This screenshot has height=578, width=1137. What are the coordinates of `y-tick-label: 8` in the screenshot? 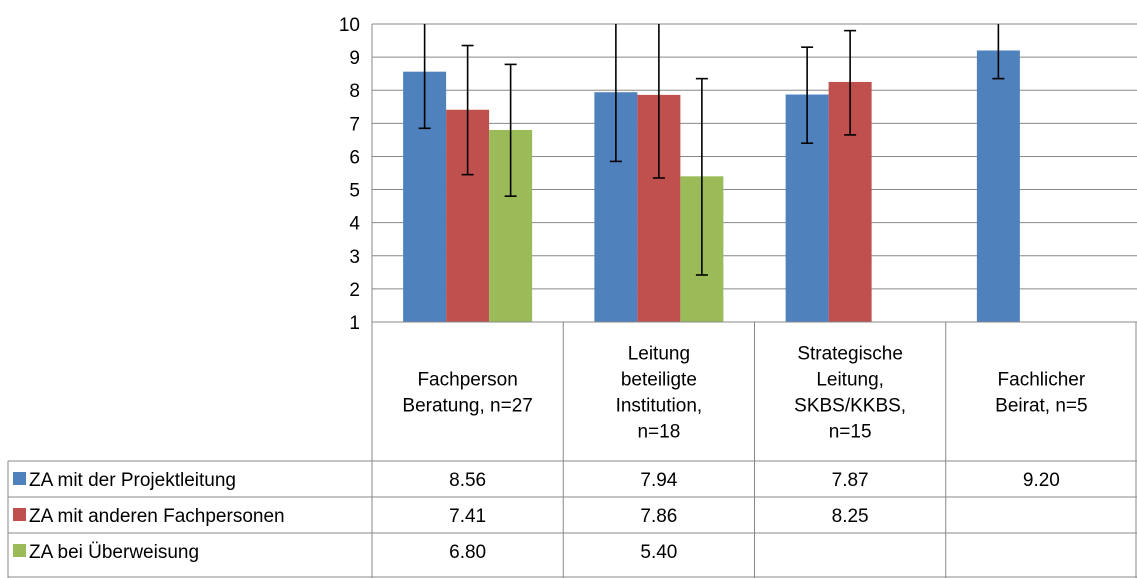 It's located at (354, 91).